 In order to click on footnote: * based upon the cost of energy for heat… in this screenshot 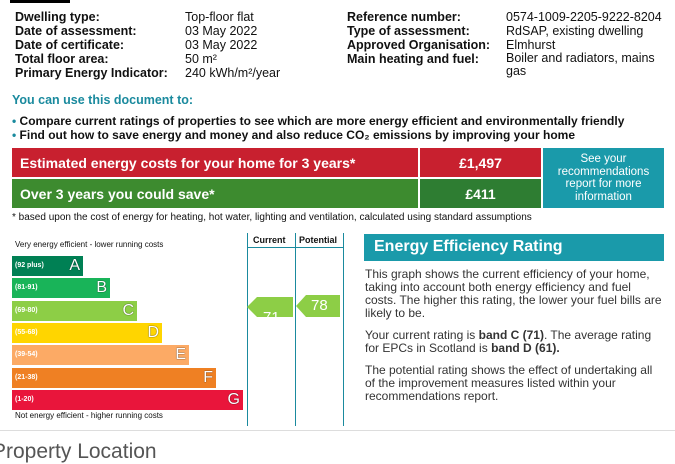, I will do `click(272, 217)`.